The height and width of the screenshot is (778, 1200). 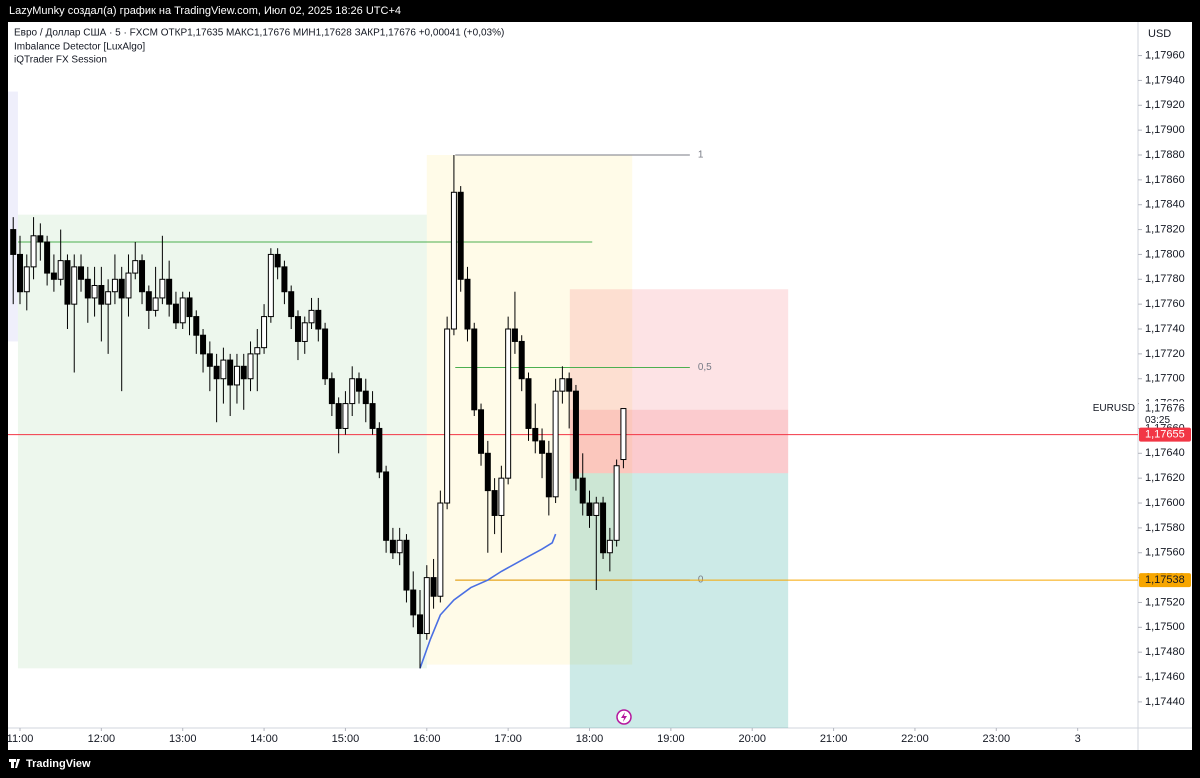 I want to click on x-tick-label: 15:00, so click(x=346, y=739).